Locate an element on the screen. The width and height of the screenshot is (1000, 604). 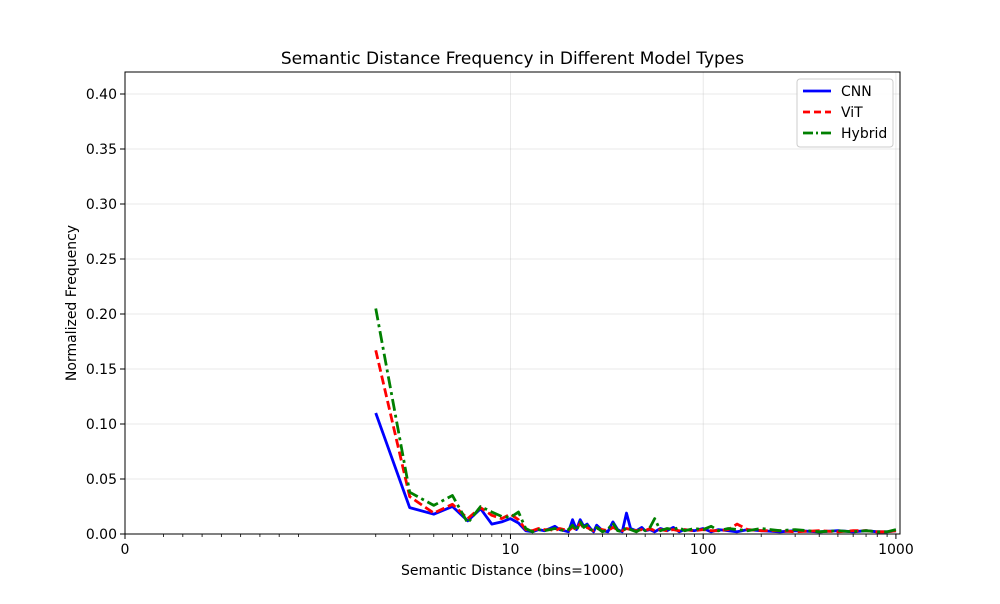
x-axis-title: Semantic Distance (bins=1000) is located at coordinates (512, 571).